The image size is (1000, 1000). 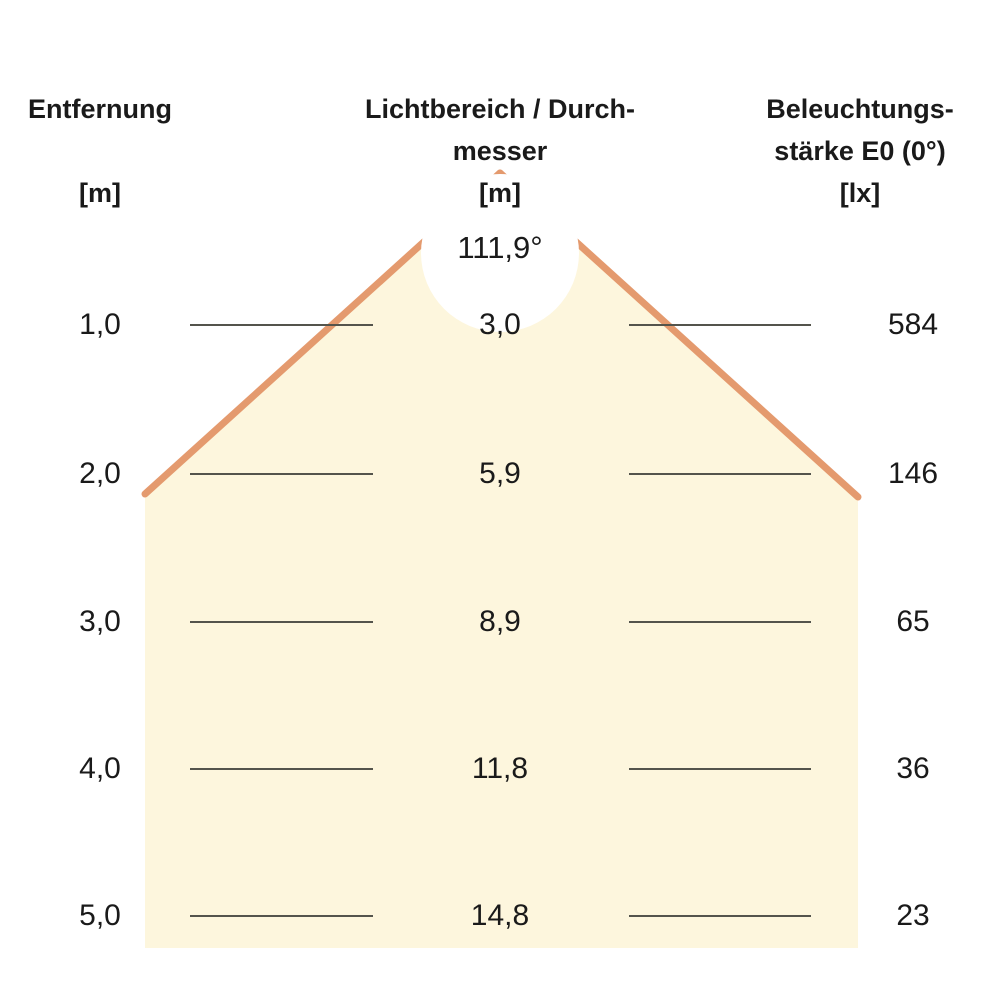 I want to click on cell-illuminance: 146, so click(x=913, y=473).